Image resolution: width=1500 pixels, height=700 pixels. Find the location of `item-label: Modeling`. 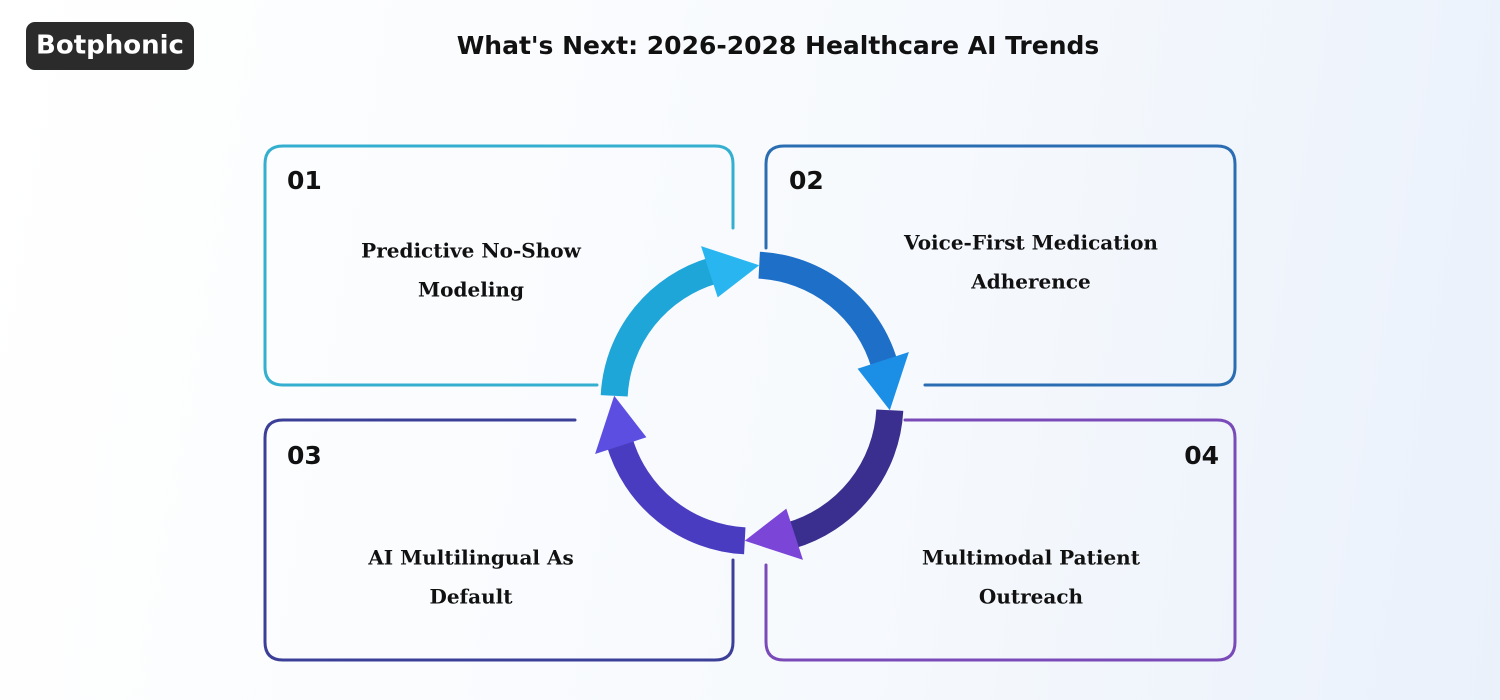

item-label: Modeling is located at coordinates (471, 290).